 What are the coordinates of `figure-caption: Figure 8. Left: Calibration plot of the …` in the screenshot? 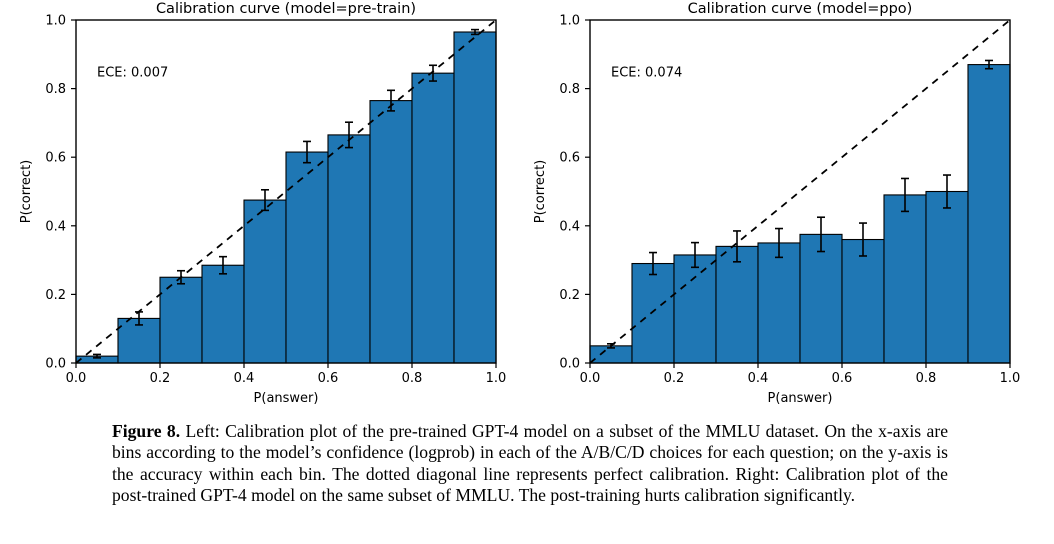 It's located at (530, 463).